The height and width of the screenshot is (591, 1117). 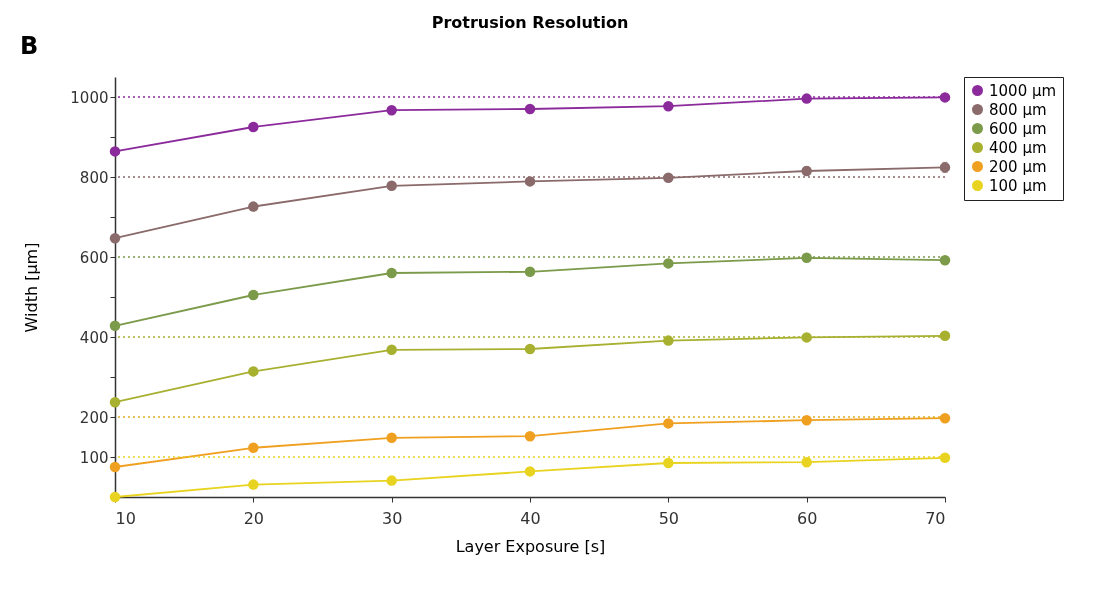 I want to click on legend-label: 200 µm, so click(x=1018, y=166).